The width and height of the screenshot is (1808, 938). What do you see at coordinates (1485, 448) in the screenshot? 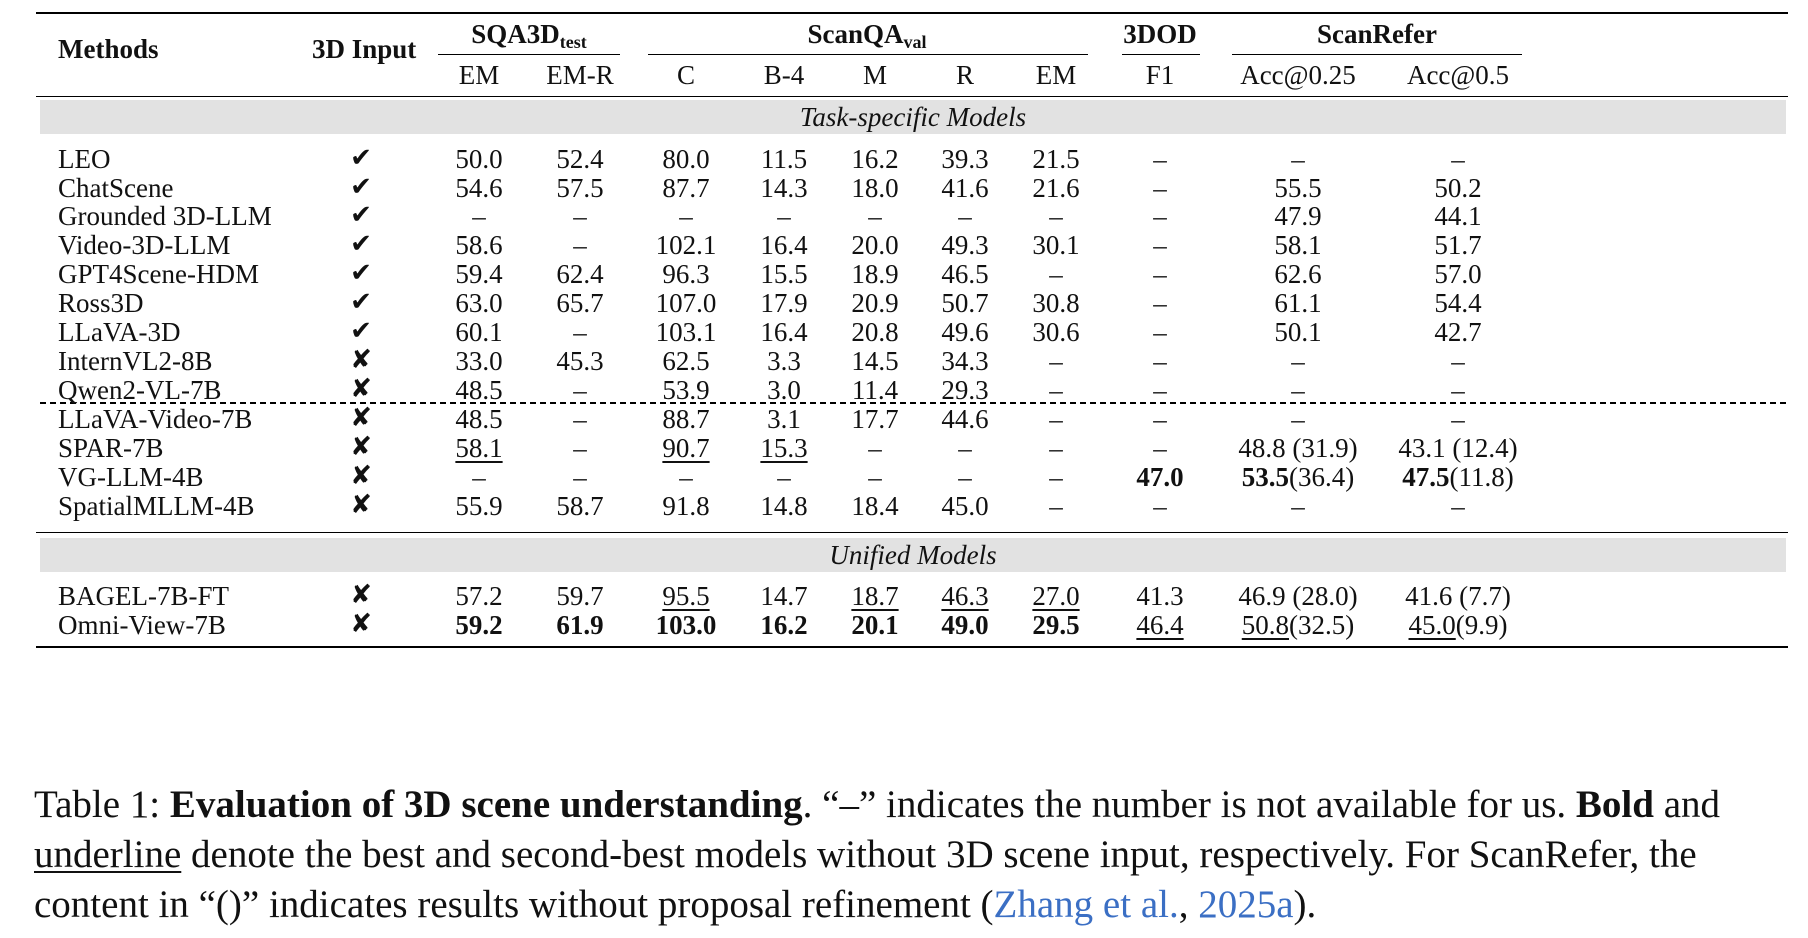
I see `cell-note: (12.4)` at bounding box center [1485, 448].